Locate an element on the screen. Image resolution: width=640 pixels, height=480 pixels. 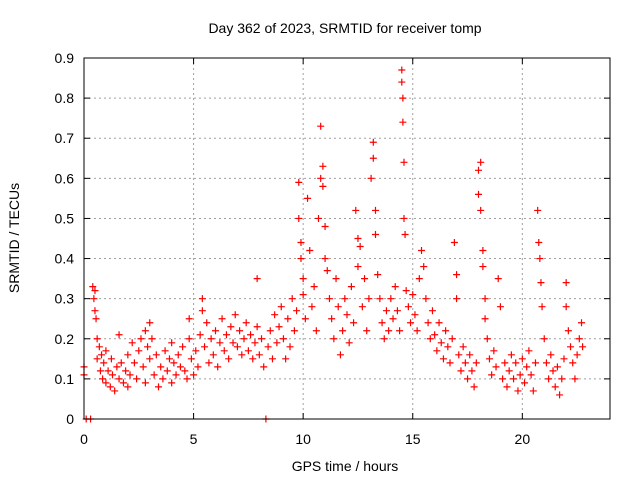
y-tick-label: 0.3 is located at coordinates (65, 299).